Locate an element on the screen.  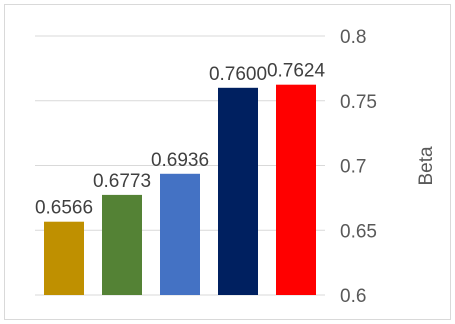
data-label: 0.6773 is located at coordinates (122, 181).